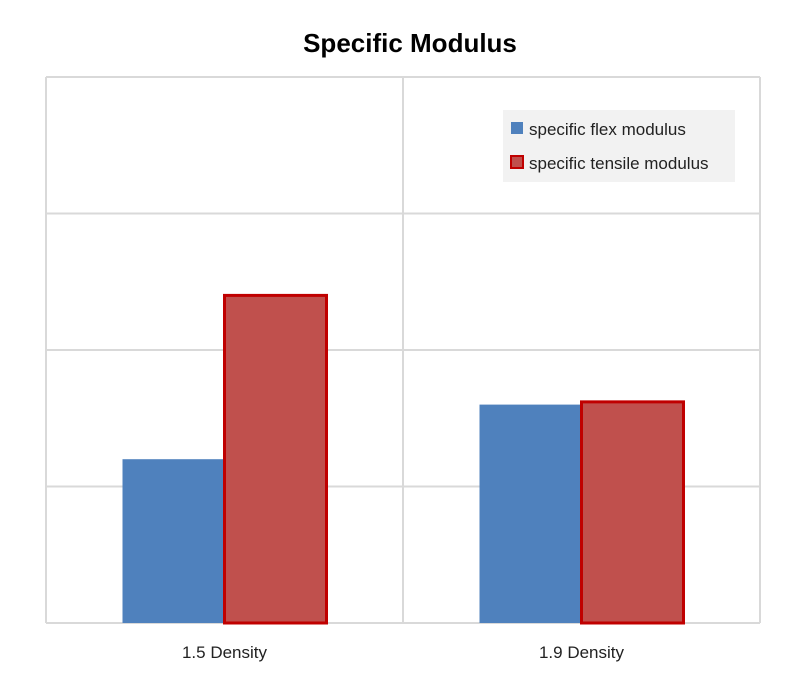 The height and width of the screenshot is (679, 800). I want to click on legend-box, so click(619, 146).